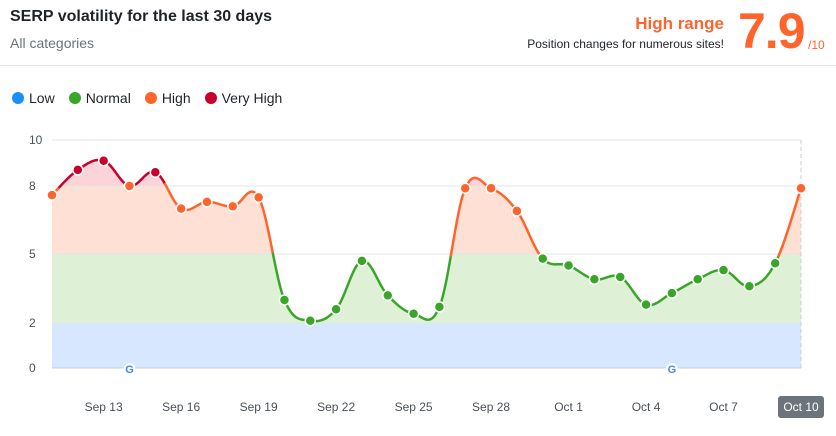 The height and width of the screenshot is (436, 836). I want to click on x-tick-label: Oct 4, so click(646, 407).